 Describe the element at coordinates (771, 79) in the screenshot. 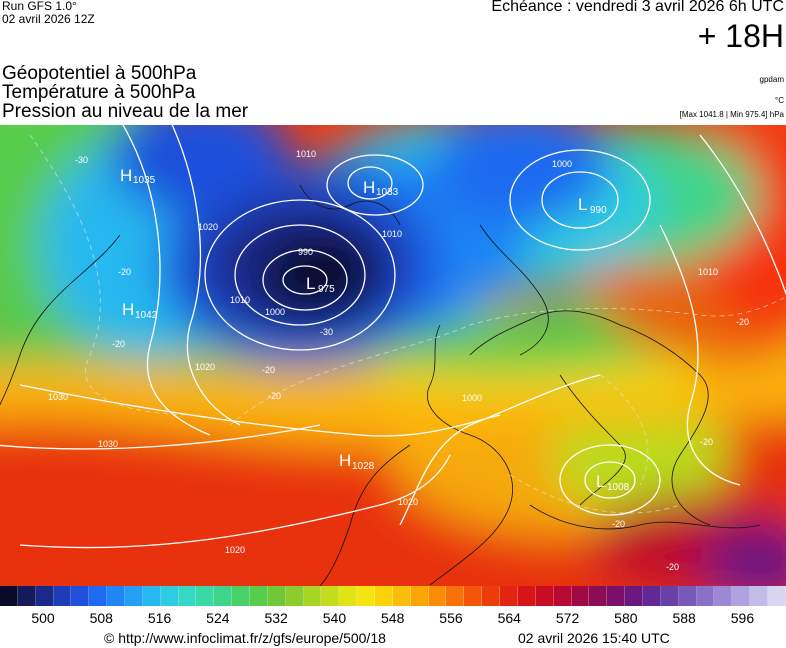

I see `unit-geopotential: gpdam` at that location.